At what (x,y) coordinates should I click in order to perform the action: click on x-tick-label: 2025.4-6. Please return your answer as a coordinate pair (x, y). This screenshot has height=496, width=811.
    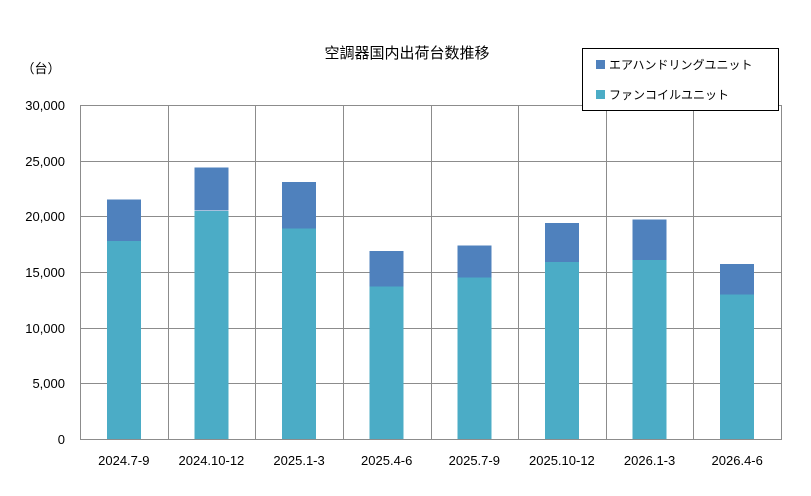
    Looking at the image, I should click on (386, 460).